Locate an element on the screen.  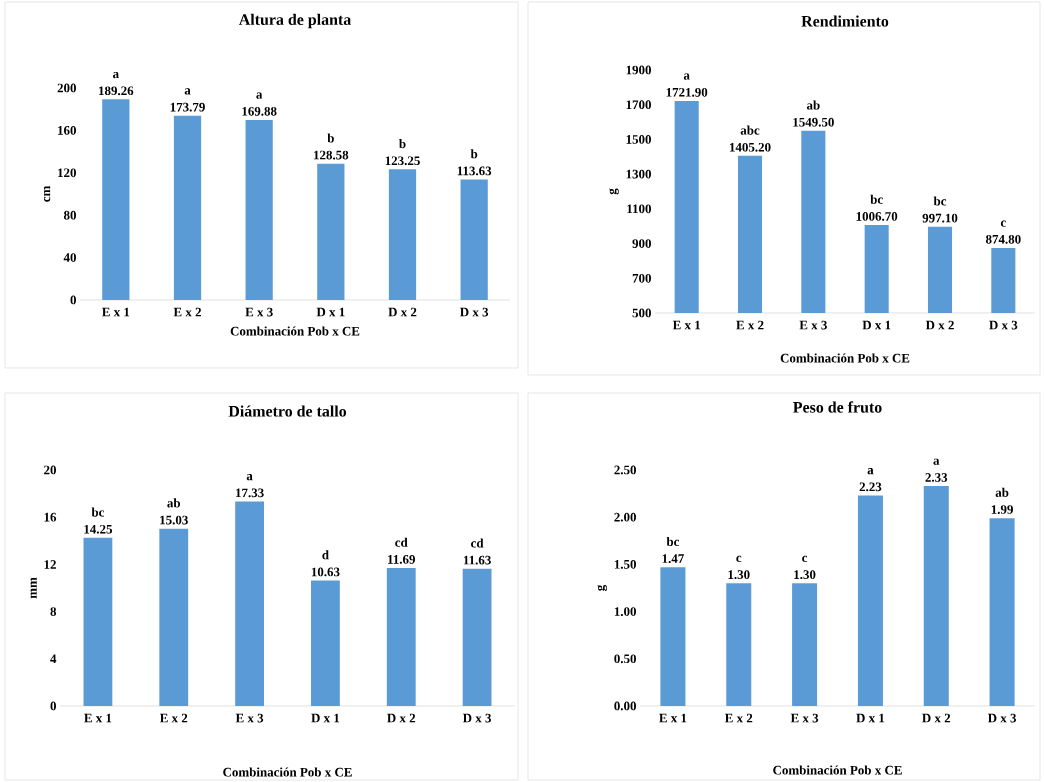
annotation: abc is located at coordinates (750, 130).